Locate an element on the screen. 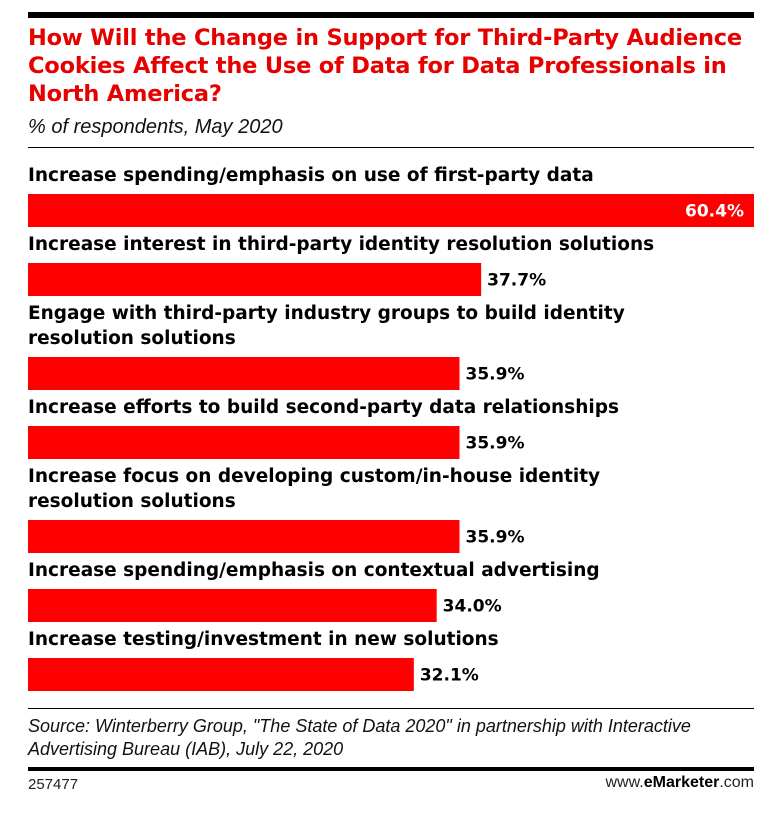 The image size is (781, 821). brand-prefix: www. is located at coordinates (624, 782).